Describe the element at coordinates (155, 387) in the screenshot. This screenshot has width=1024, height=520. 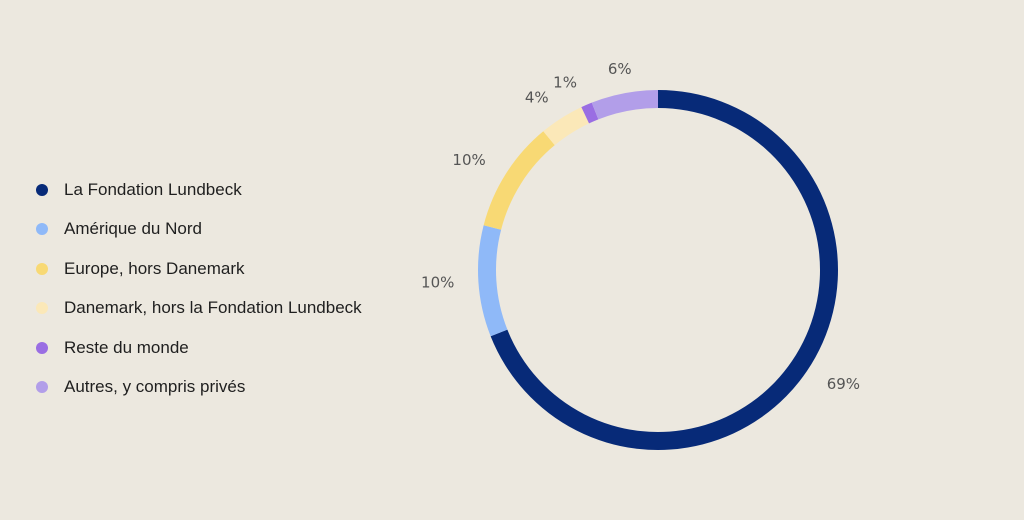
I see `legend-label: Autres, y compris privés` at that location.